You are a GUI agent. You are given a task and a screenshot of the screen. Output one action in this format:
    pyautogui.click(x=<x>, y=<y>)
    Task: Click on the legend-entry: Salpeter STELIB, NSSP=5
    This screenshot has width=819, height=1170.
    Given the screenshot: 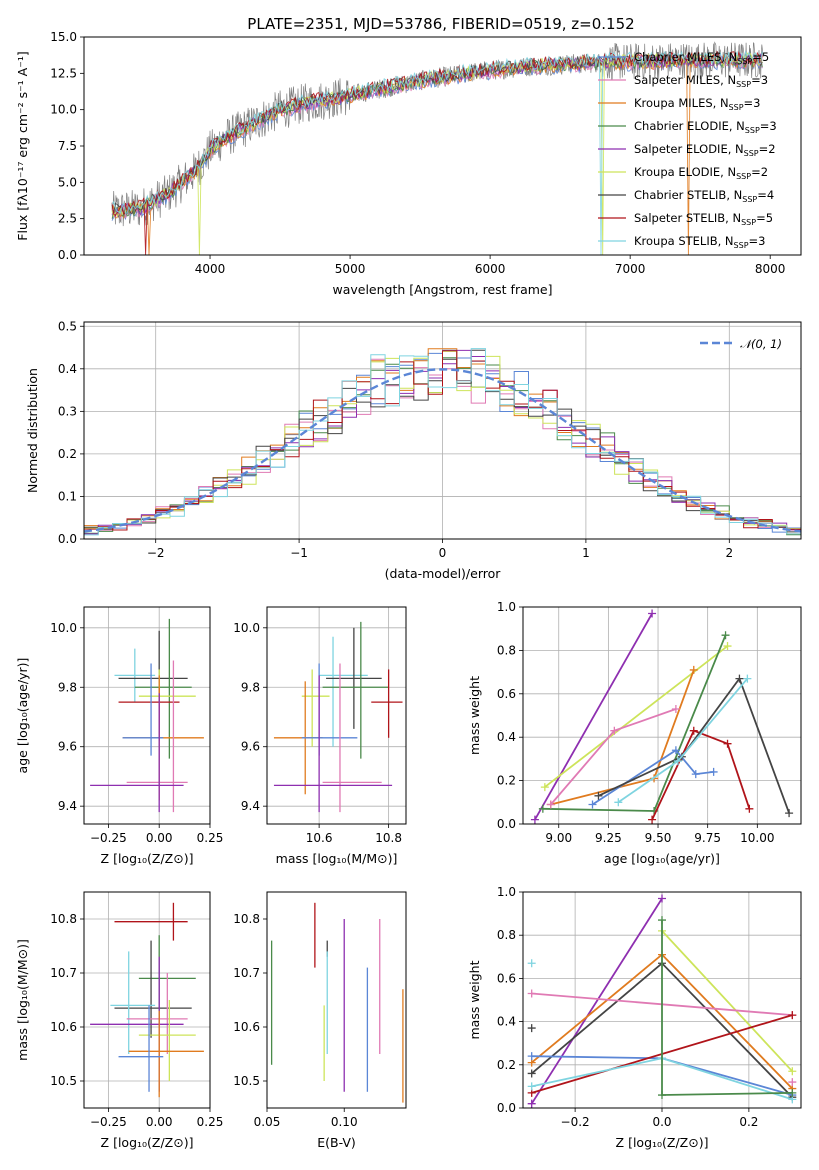 What is the action you would take?
    pyautogui.click(x=703, y=219)
    